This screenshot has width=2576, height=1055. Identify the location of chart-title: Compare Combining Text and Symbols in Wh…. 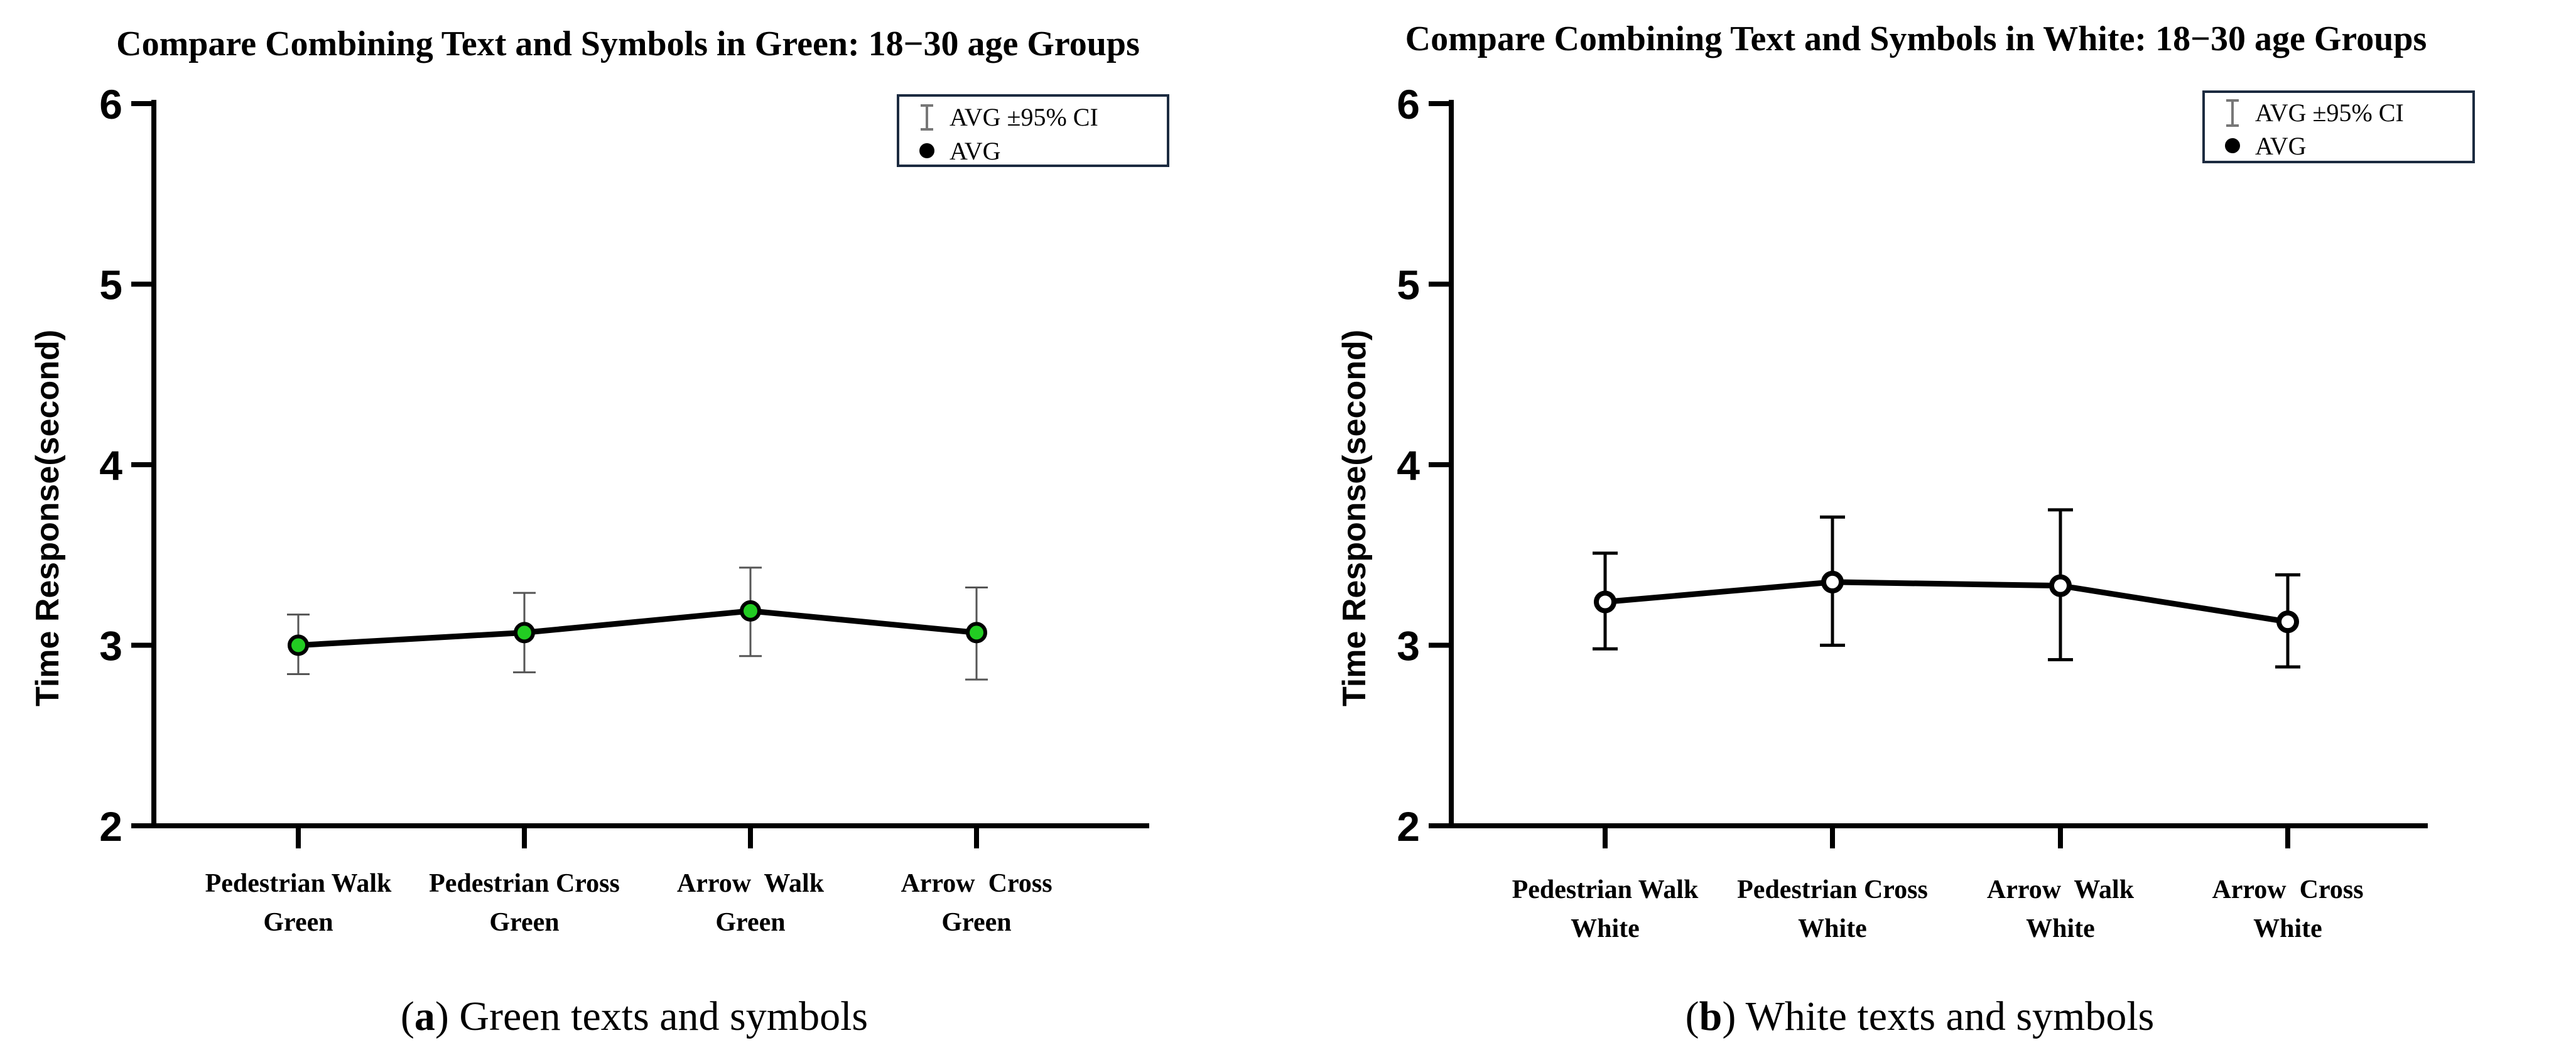
(1916, 38).